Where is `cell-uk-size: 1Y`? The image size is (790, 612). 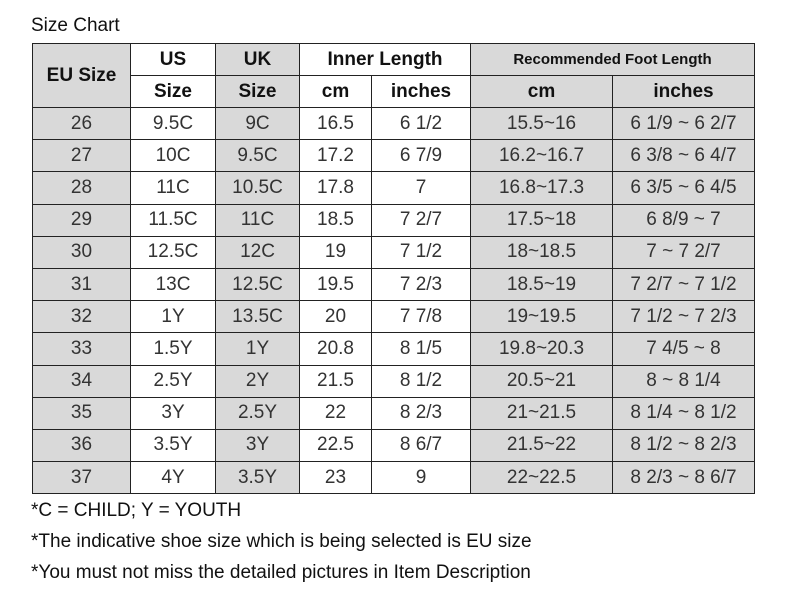 cell-uk-size: 1Y is located at coordinates (257, 349).